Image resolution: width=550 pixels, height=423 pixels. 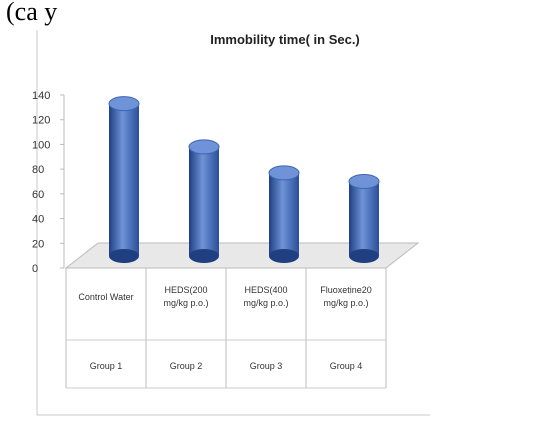 I want to click on y-tick-label: 0, so click(x=35, y=269).